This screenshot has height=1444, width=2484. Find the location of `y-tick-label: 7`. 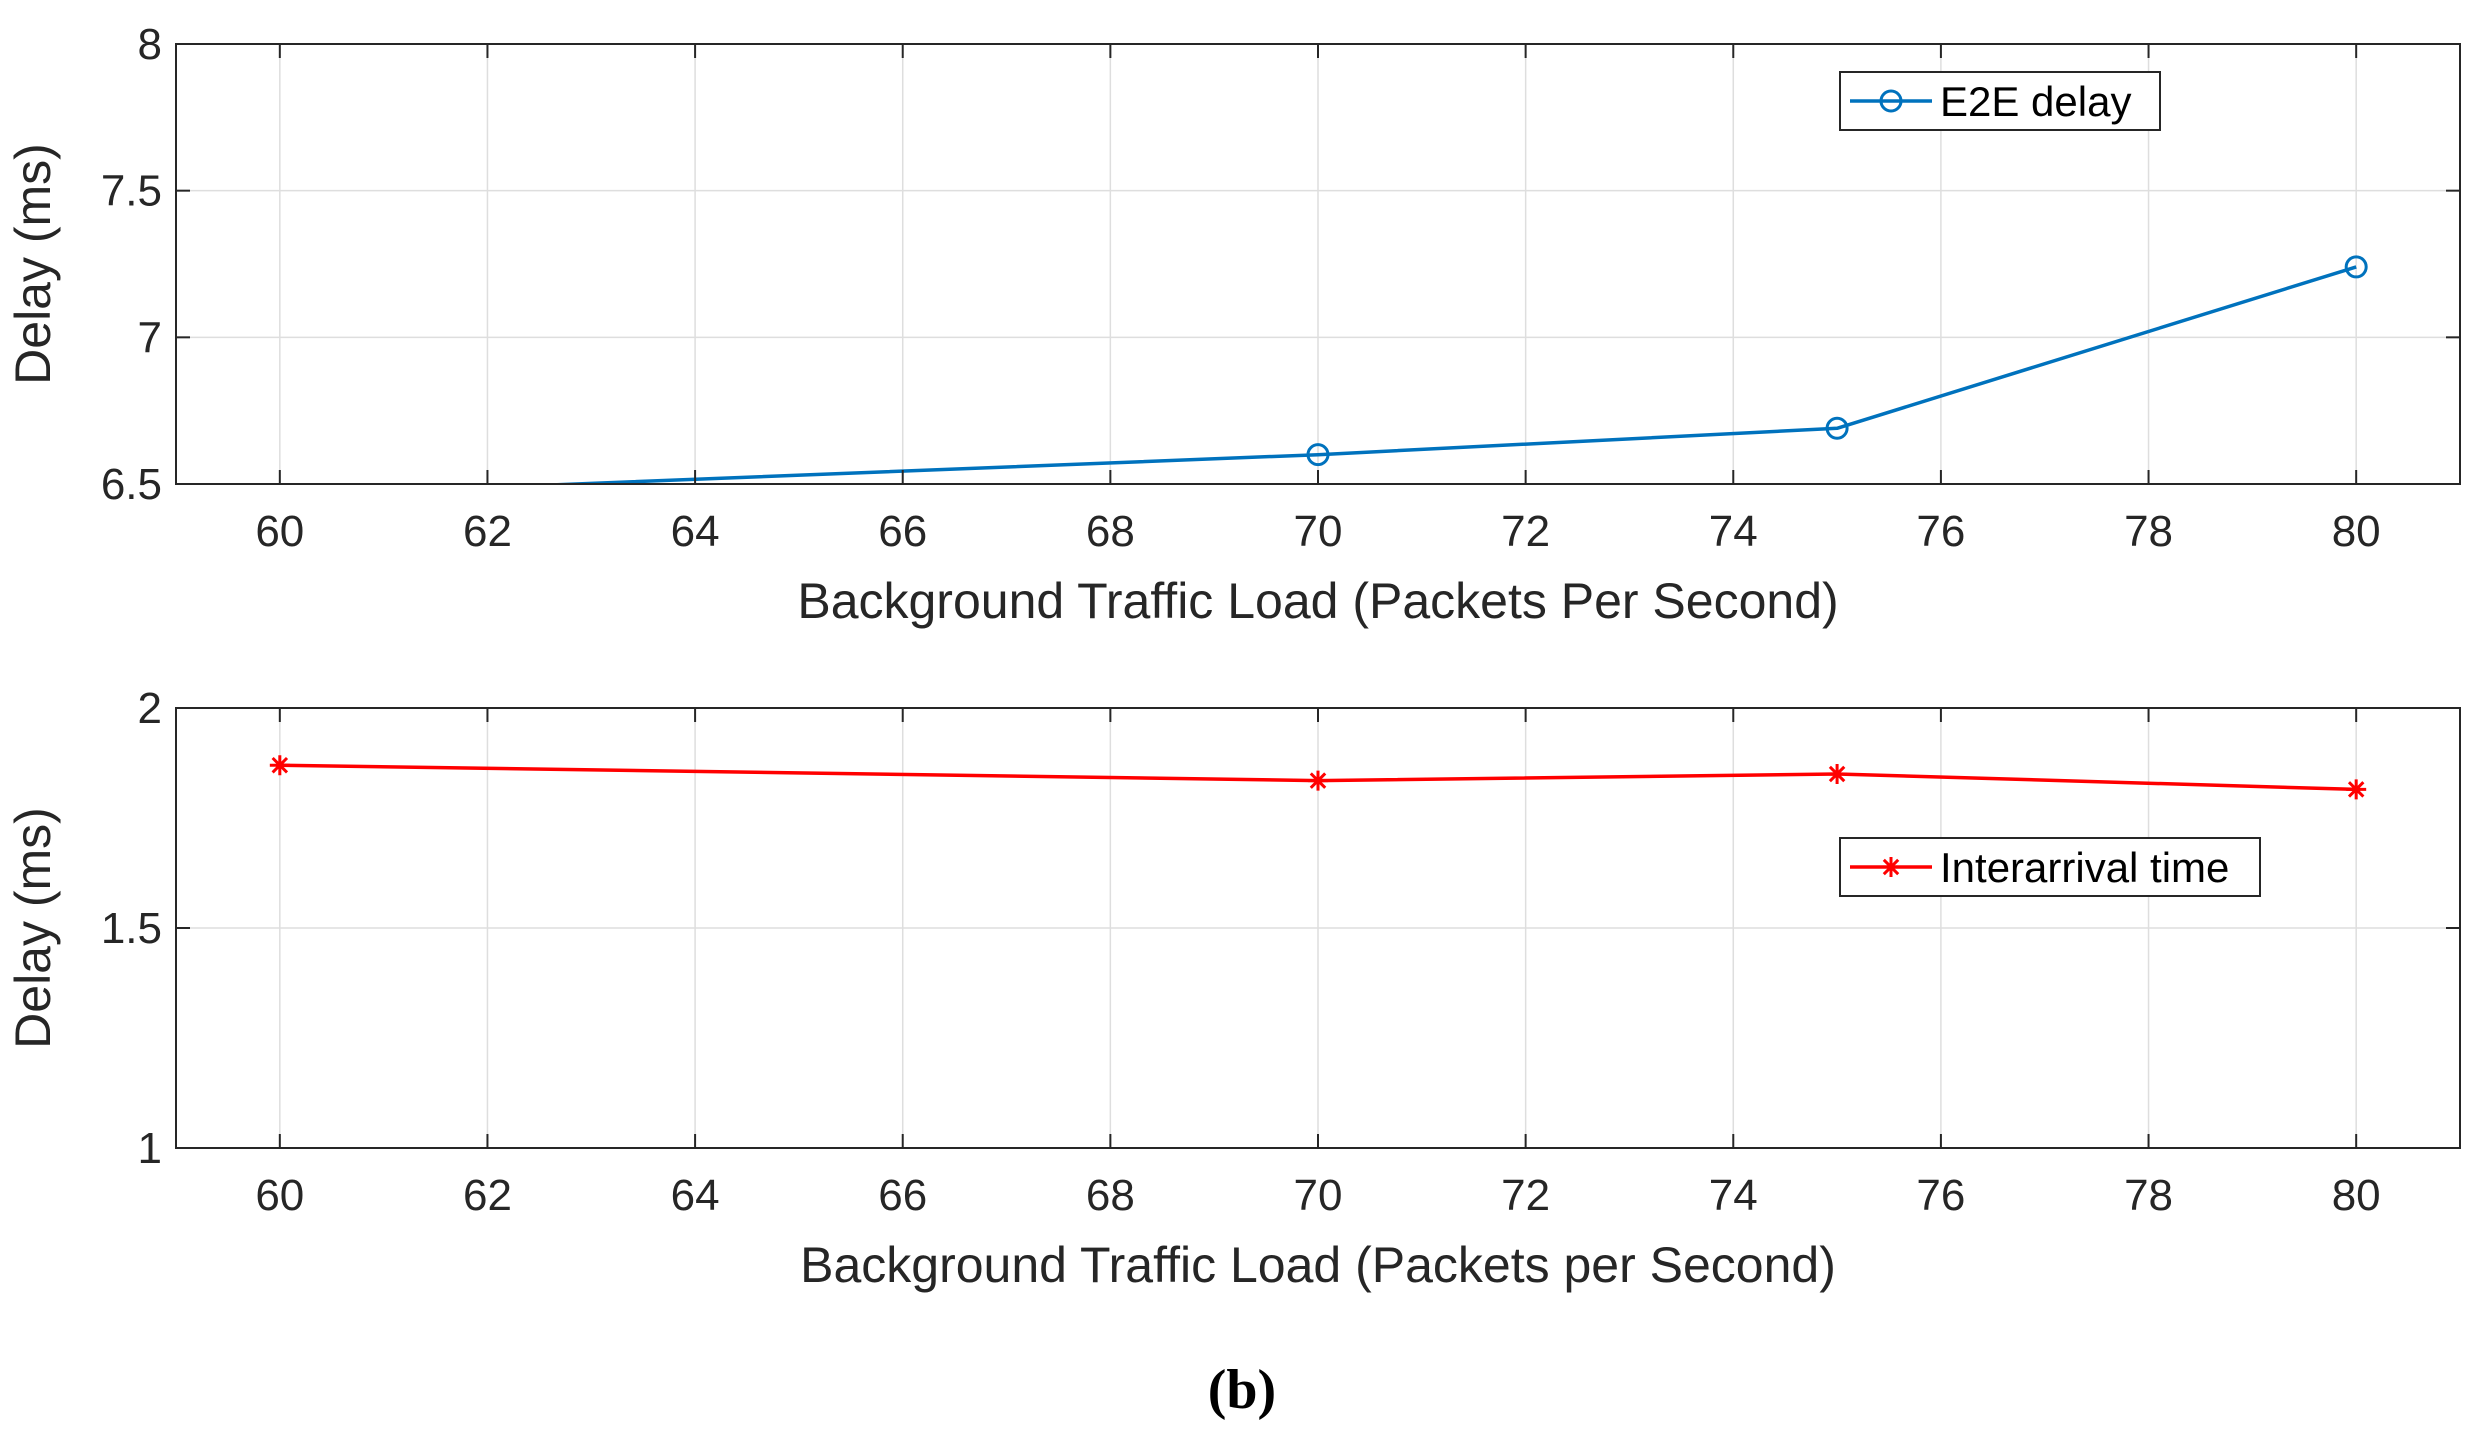

y-tick-label: 7 is located at coordinates (150, 337).